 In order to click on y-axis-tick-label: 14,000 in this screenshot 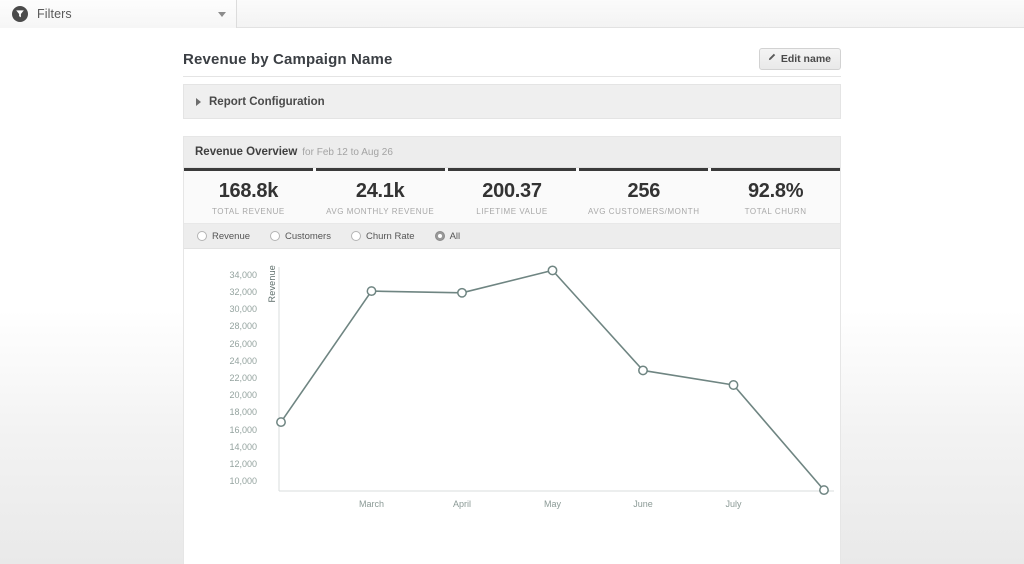, I will do `click(243, 446)`.